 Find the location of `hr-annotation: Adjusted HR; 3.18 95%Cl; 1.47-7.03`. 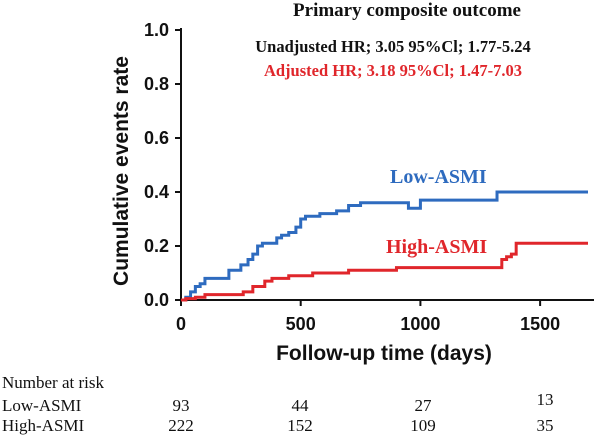

hr-annotation: Adjusted HR; 3.18 95%Cl; 1.47-7.03 is located at coordinates (393, 70).